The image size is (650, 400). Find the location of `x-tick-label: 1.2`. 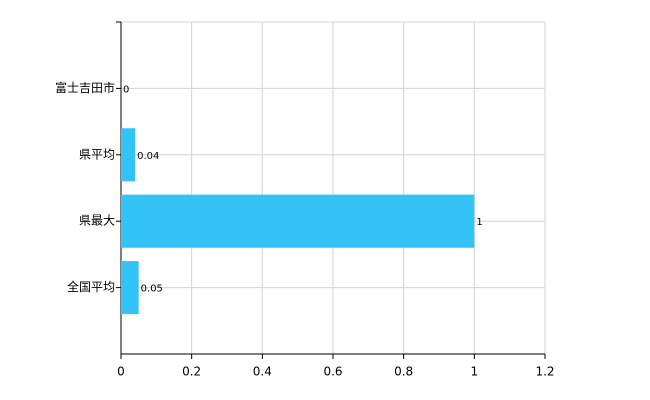

x-tick-label: 1.2 is located at coordinates (544, 372).